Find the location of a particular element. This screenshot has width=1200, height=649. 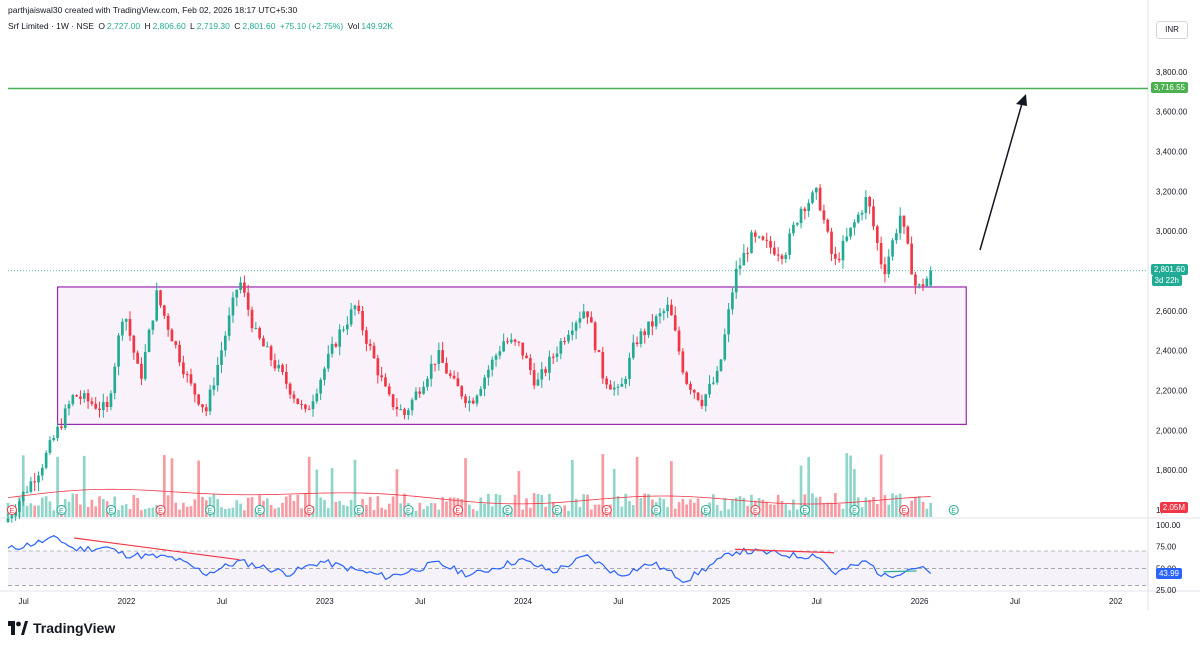

currency-button: INR is located at coordinates (1172, 30).